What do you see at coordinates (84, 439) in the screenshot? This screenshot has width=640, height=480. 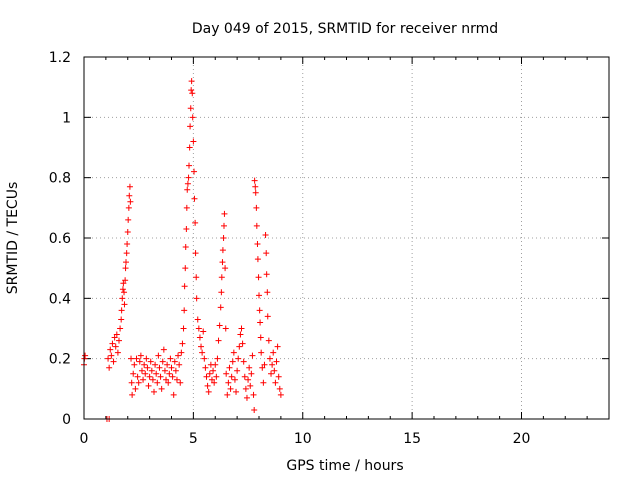 I see `x-tick-label: 0` at bounding box center [84, 439].